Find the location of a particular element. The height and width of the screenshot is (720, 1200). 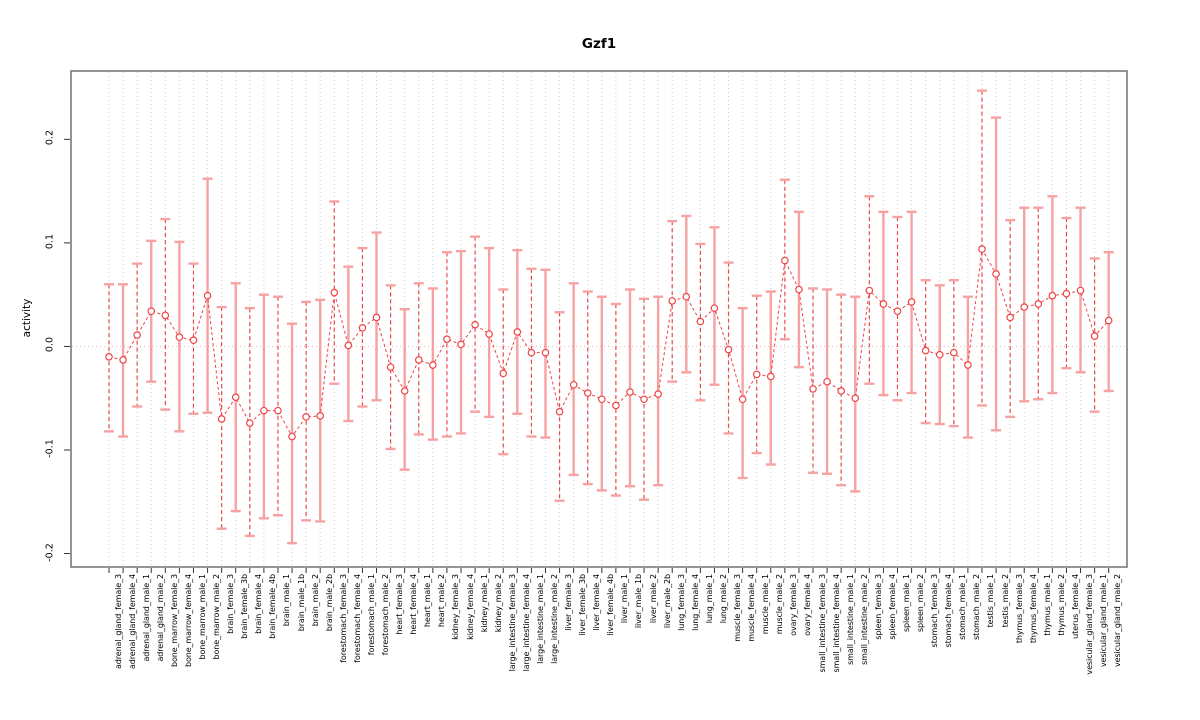

x-tick-label: lung_male_2 is located at coordinates (723, 599).